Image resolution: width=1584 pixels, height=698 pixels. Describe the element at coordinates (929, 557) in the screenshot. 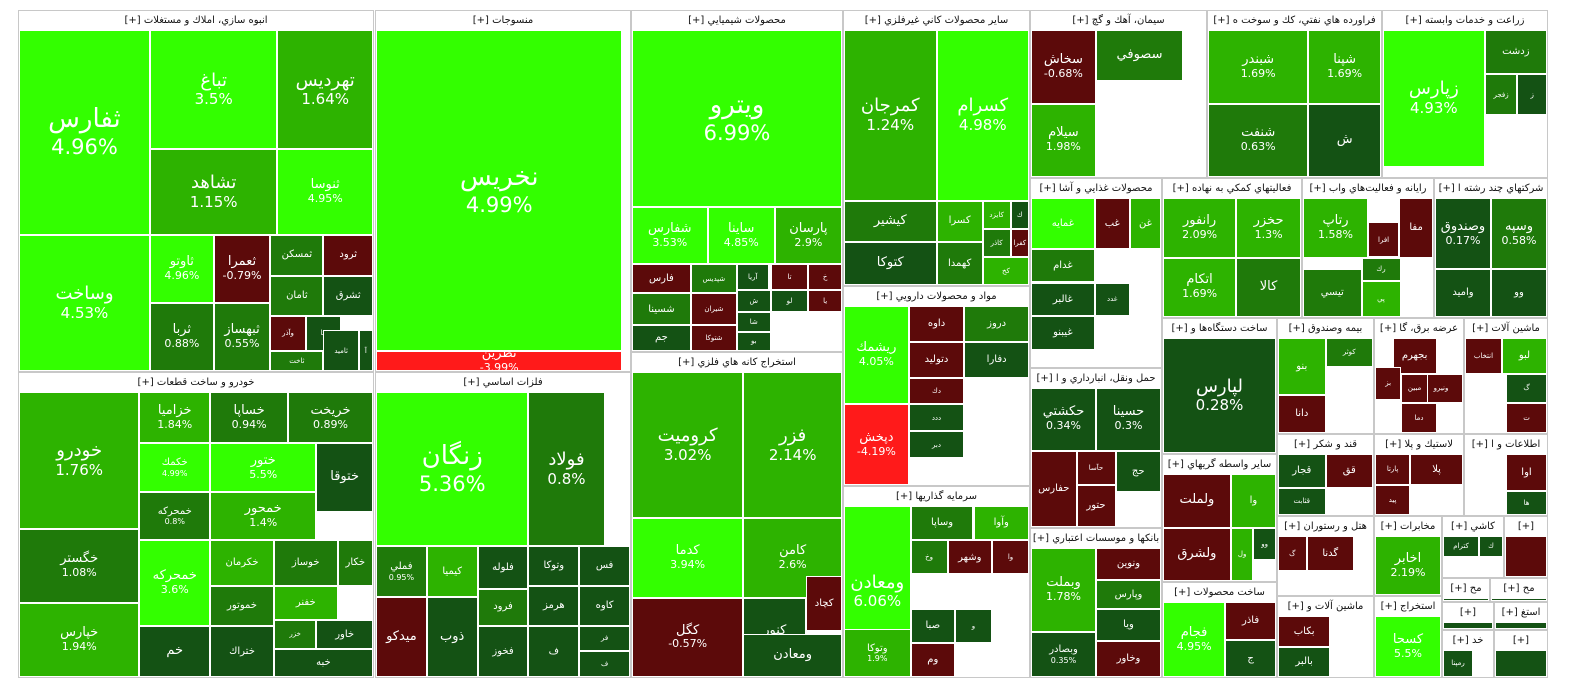

I see `stock-tile: وخ` at that location.